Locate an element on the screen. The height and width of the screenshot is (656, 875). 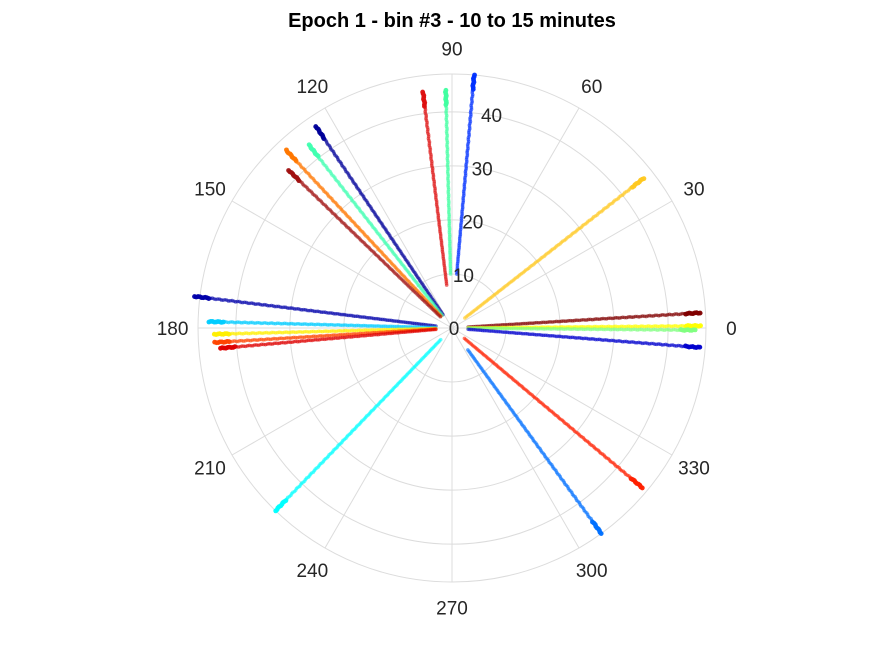
r-tick-label: 20 is located at coordinates (472, 223).